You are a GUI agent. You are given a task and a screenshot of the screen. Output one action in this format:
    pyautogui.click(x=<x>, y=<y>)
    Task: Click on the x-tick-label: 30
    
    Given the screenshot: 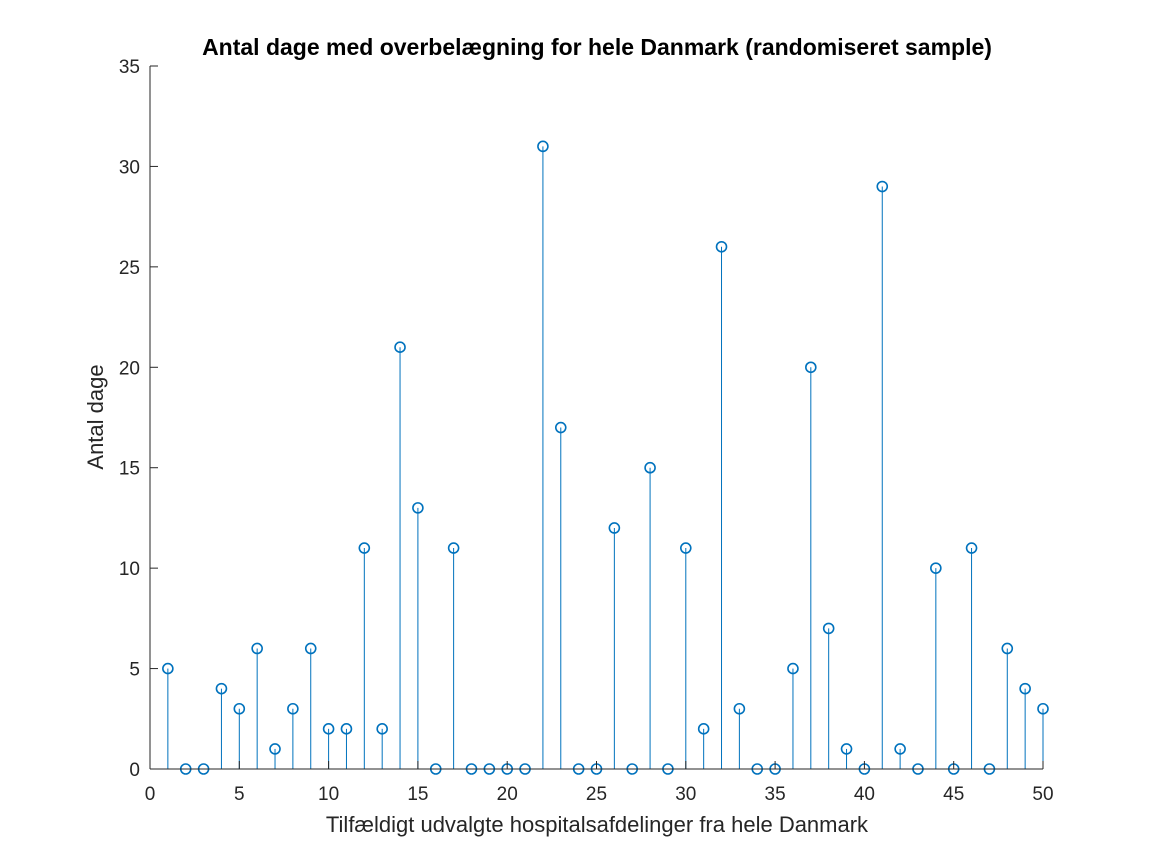 What is the action you would take?
    pyautogui.click(x=685, y=794)
    